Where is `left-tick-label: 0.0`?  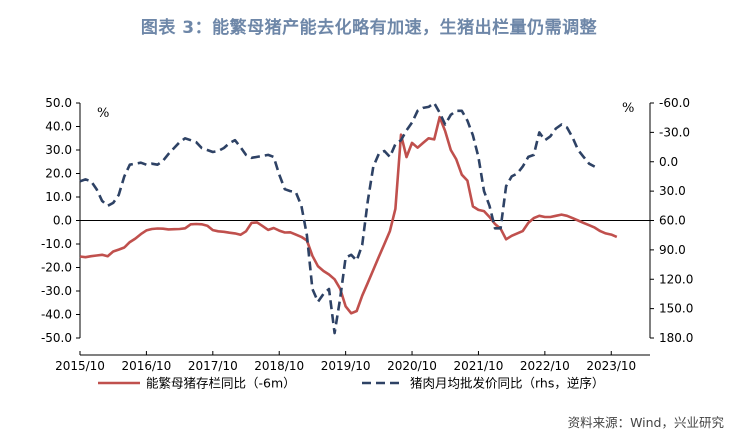
left-tick-label: 0.0 is located at coordinates (62, 221).